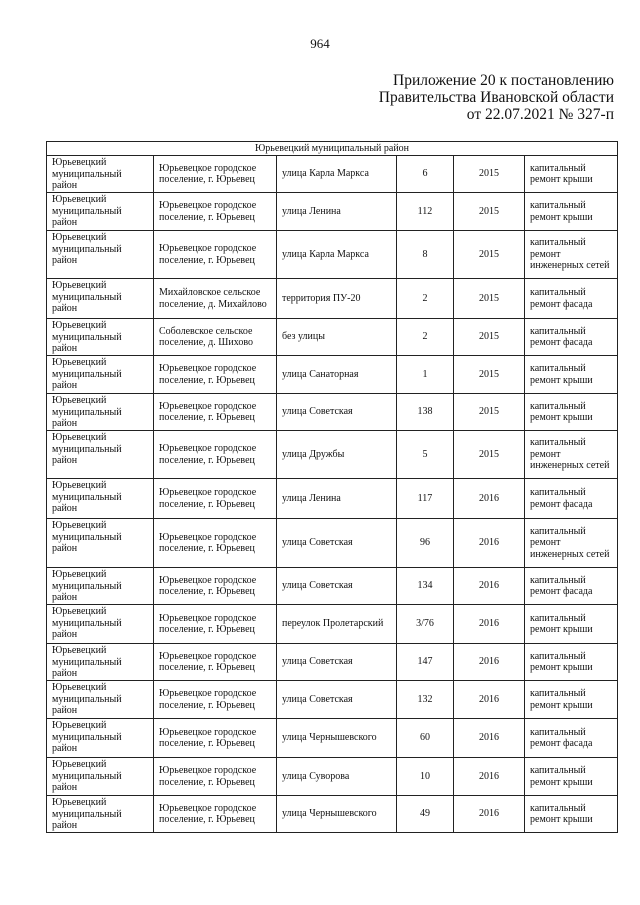 The height and width of the screenshot is (905, 640). I want to click on section-title: Юрьевецкий муниципальный район, so click(332, 148).